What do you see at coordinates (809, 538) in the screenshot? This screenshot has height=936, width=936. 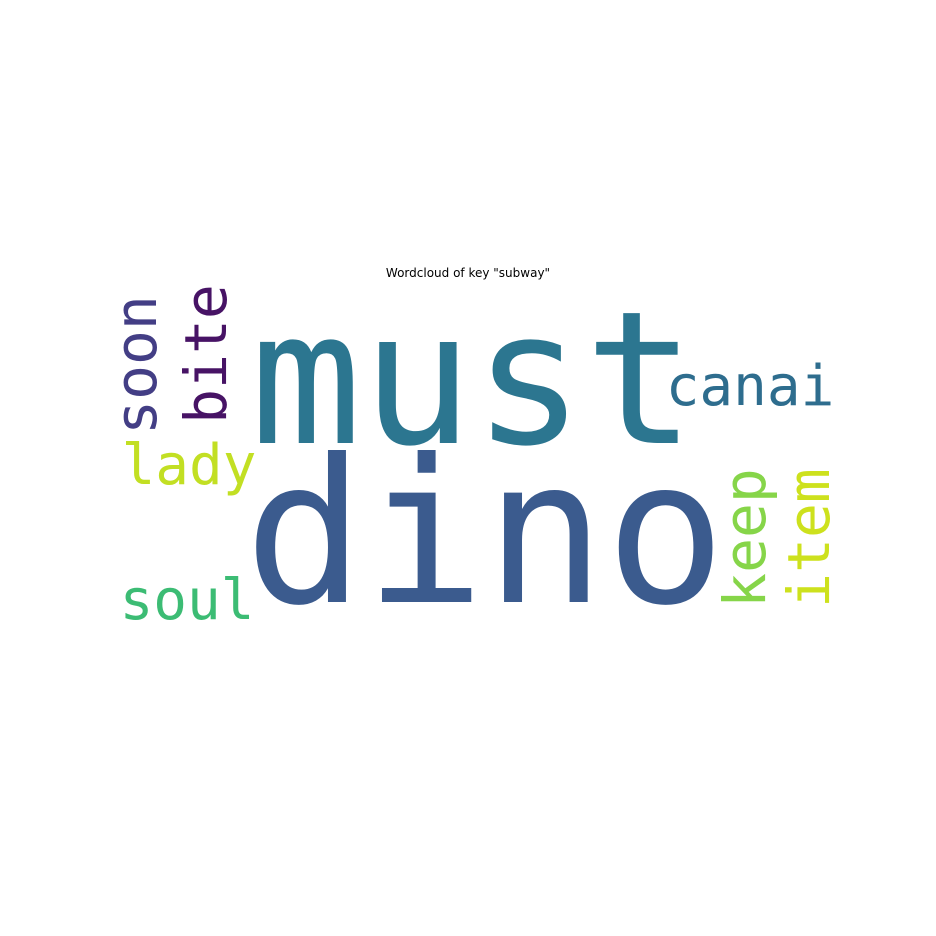 I see `word-item: item` at bounding box center [809, 538].